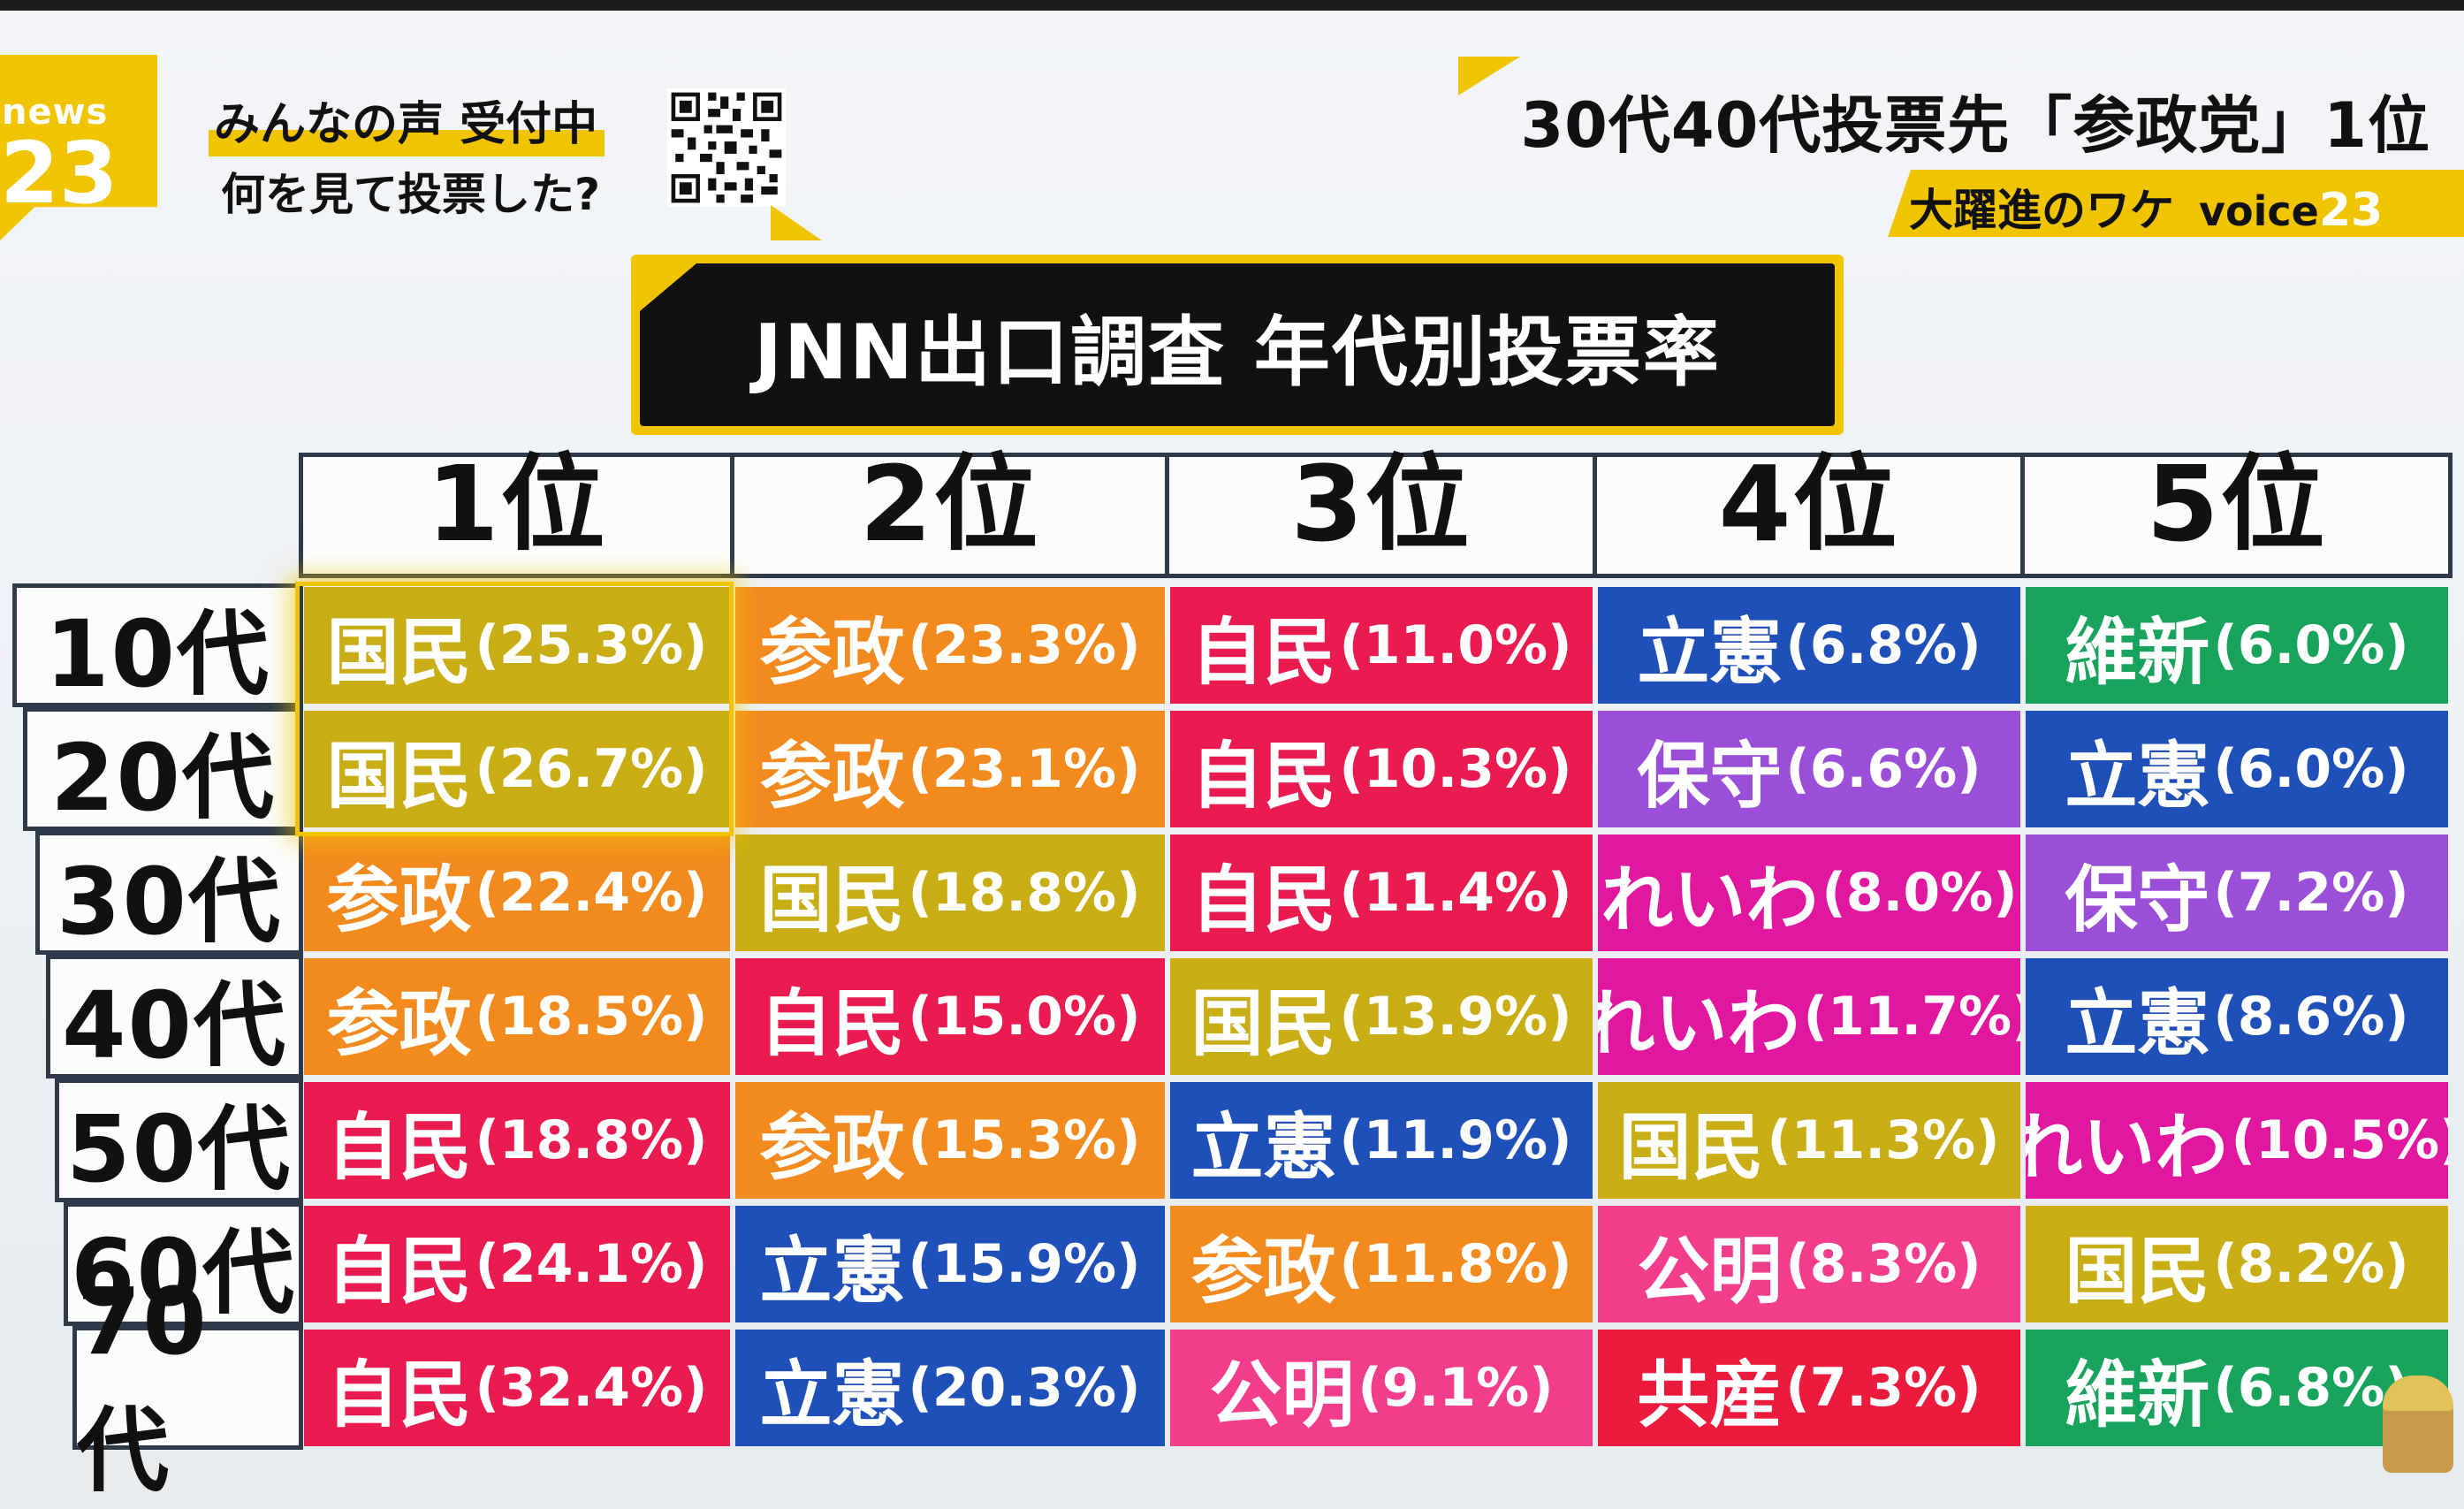 The image size is (2464, 1509). What do you see at coordinates (1489, 76) in the screenshot?
I see `corner-accent` at bounding box center [1489, 76].